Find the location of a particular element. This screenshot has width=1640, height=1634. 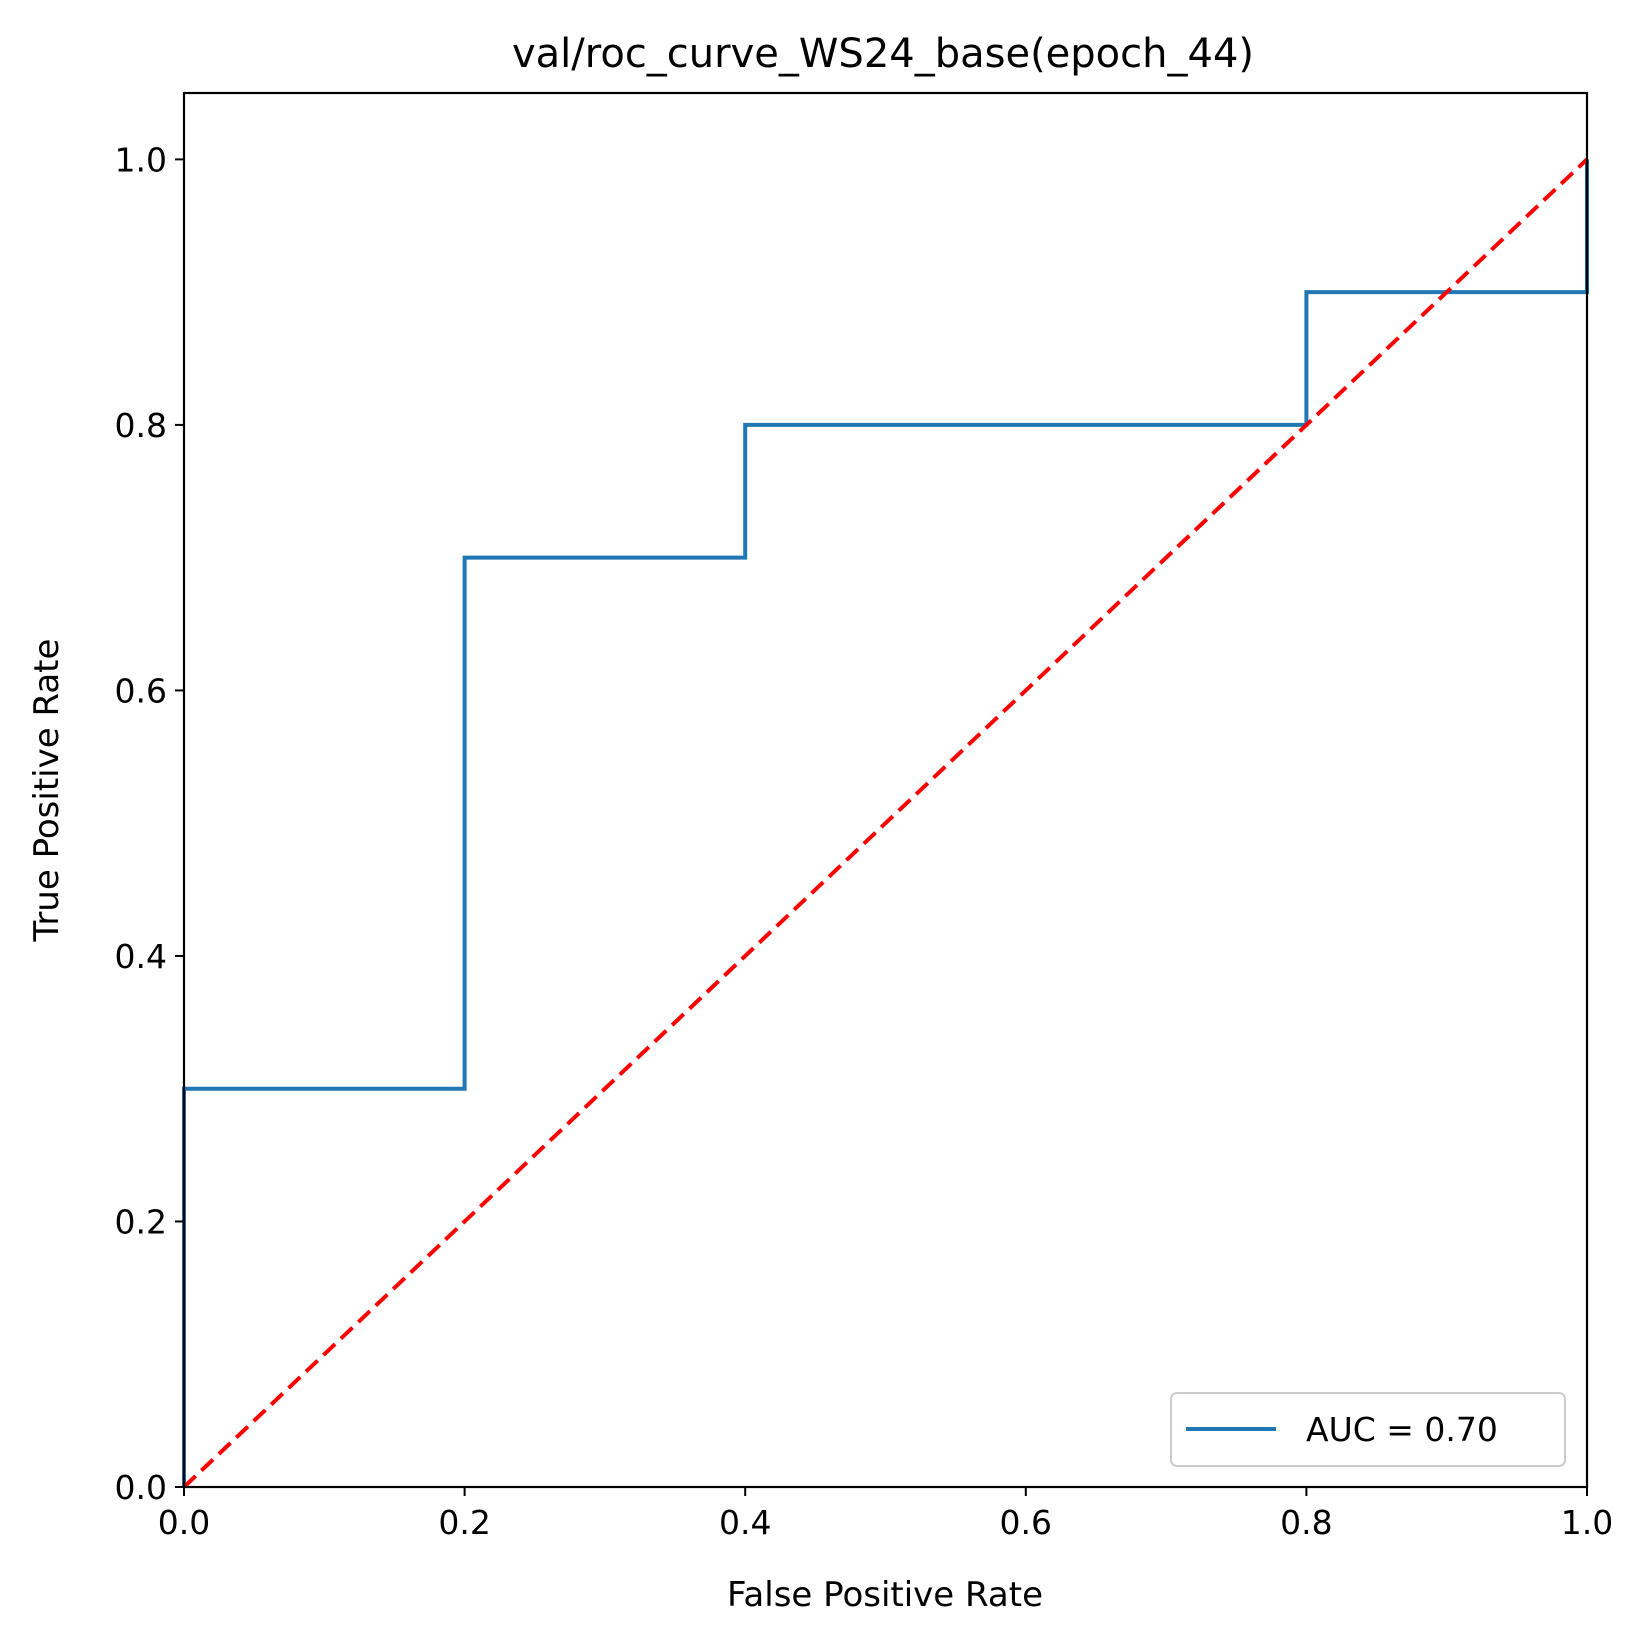

x-axis-label: False Positive Rate is located at coordinates (885, 1595).